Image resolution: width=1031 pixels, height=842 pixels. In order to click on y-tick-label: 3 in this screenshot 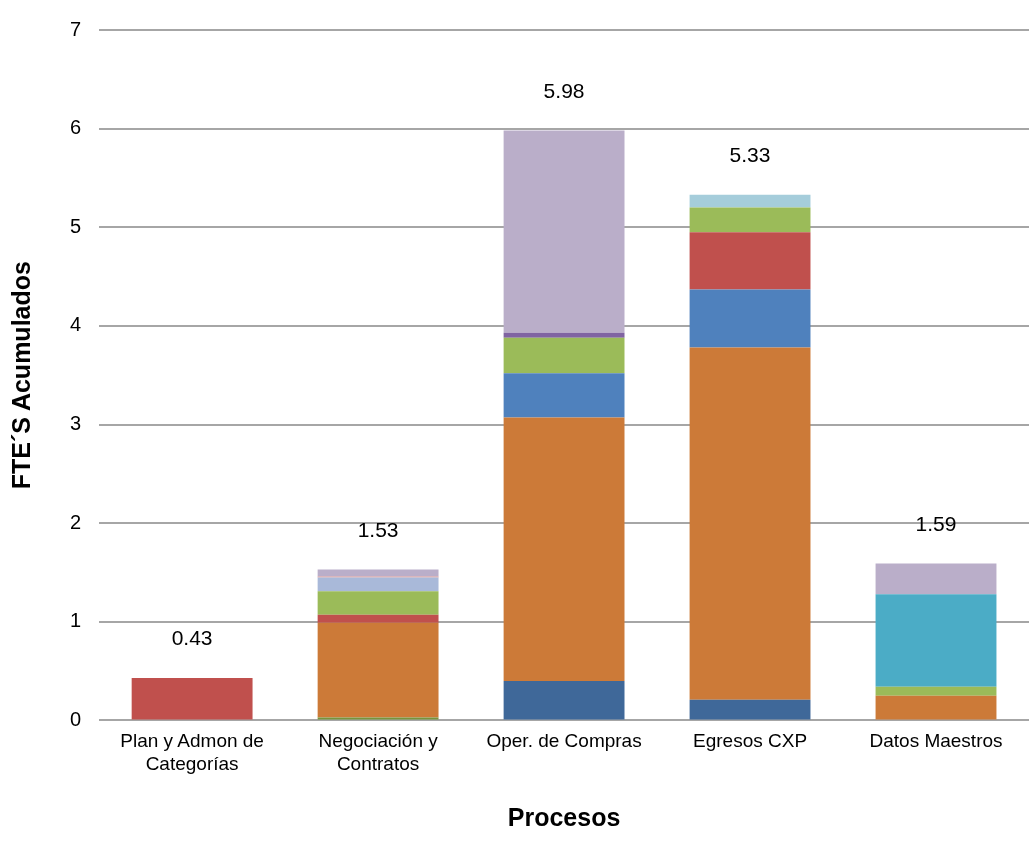, I will do `click(76, 423)`.